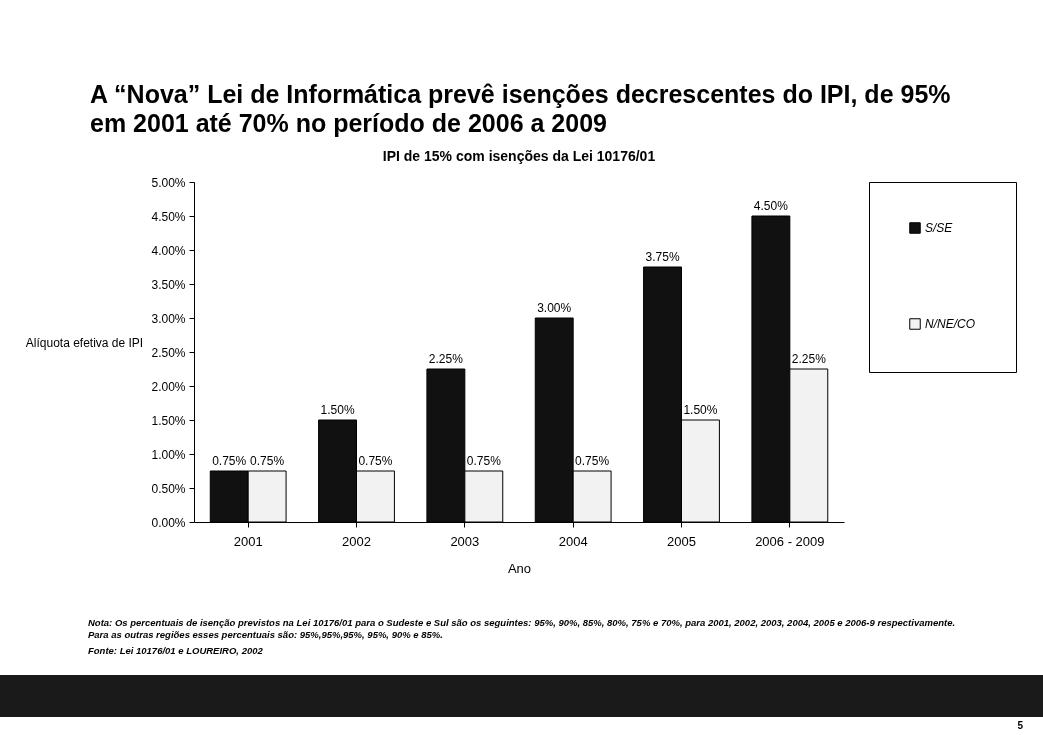 The width and height of the screenshot is (1043, 735). What do you see at coordinates (168, 386) in the screenshot?
I see `y-tick-label: 2.00%` at bounding box center [168, 386].